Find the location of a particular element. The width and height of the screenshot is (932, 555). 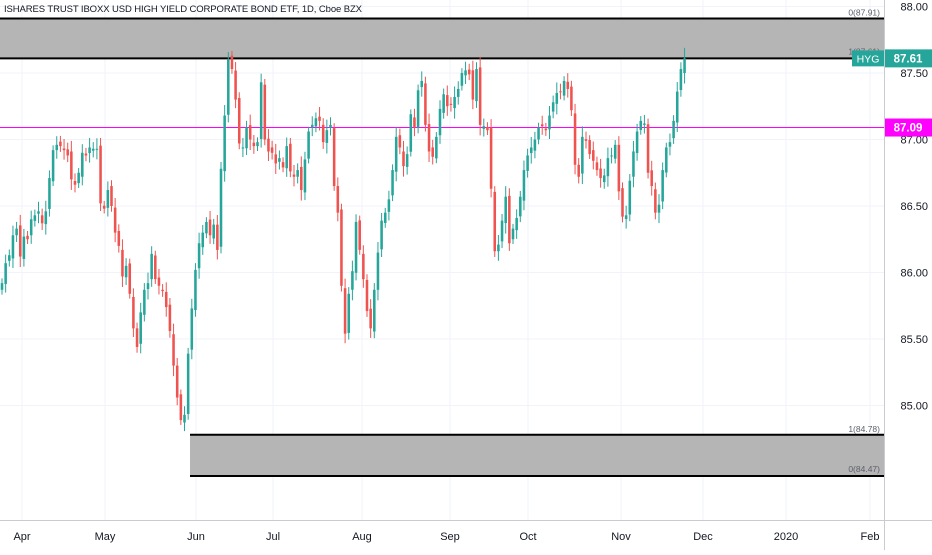

y-tick-label: 86.50 is located at coordinates (914, 207).